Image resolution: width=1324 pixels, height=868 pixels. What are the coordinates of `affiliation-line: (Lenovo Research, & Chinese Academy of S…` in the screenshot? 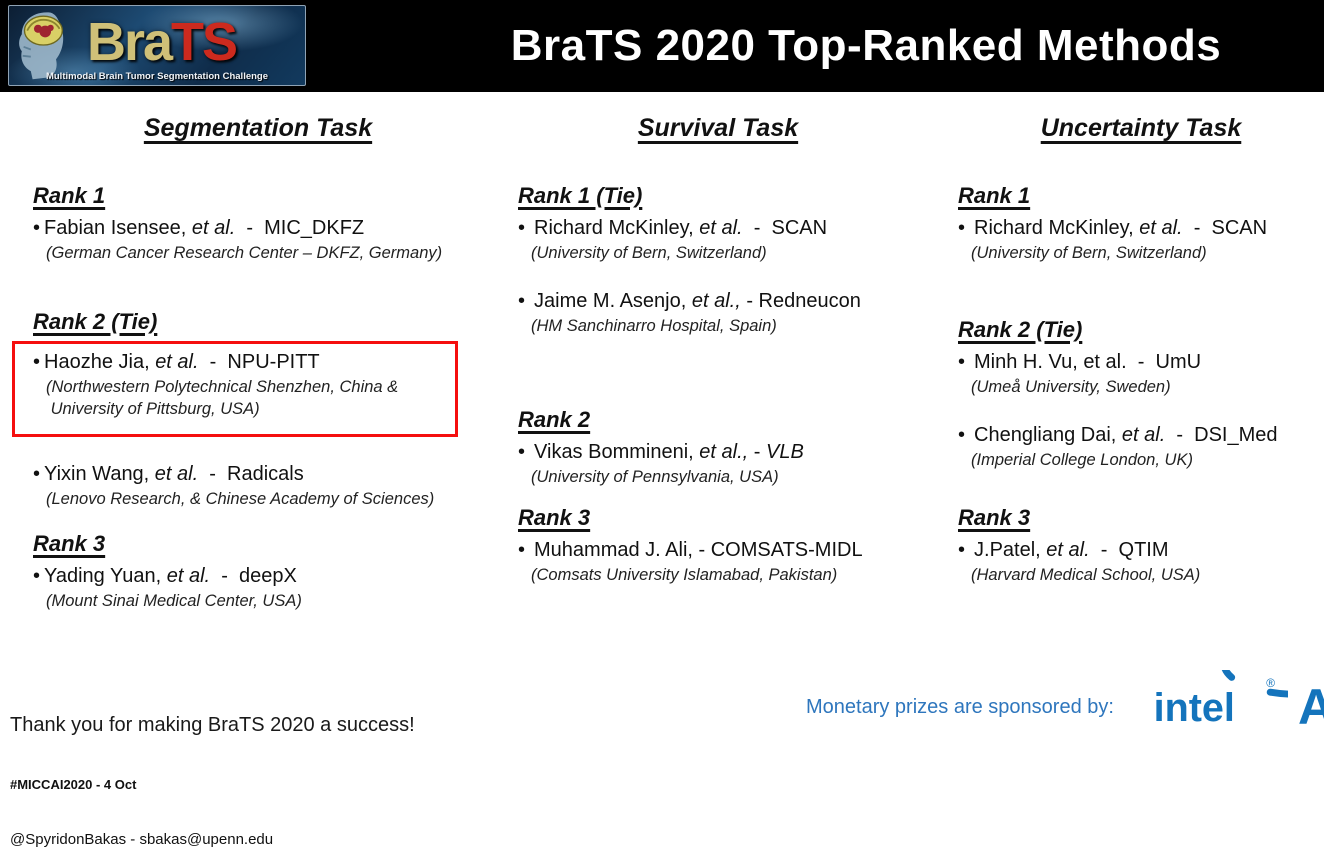 It's located at (240, 499).